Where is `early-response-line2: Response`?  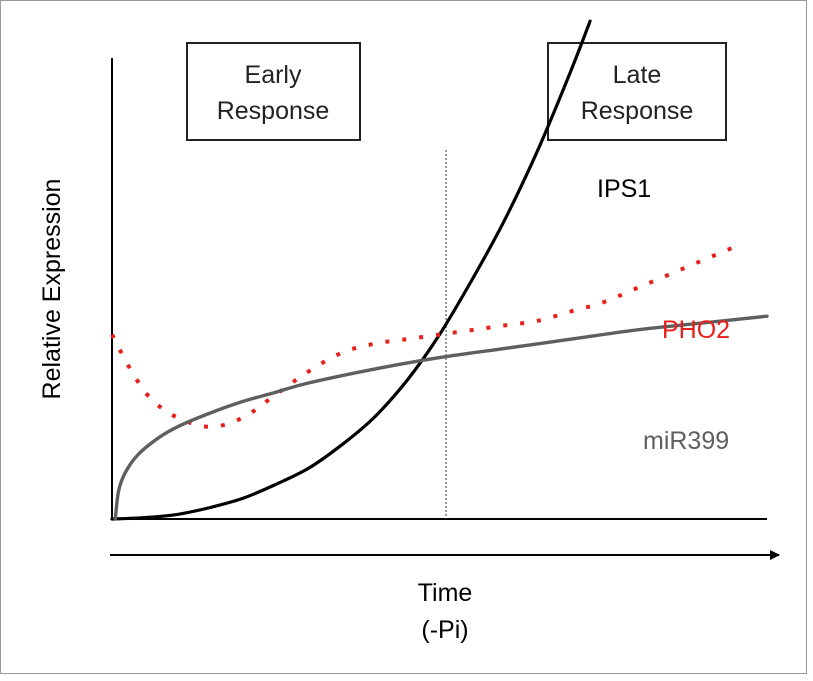 early-response-line2: Response is located at coordinates (273, 111).